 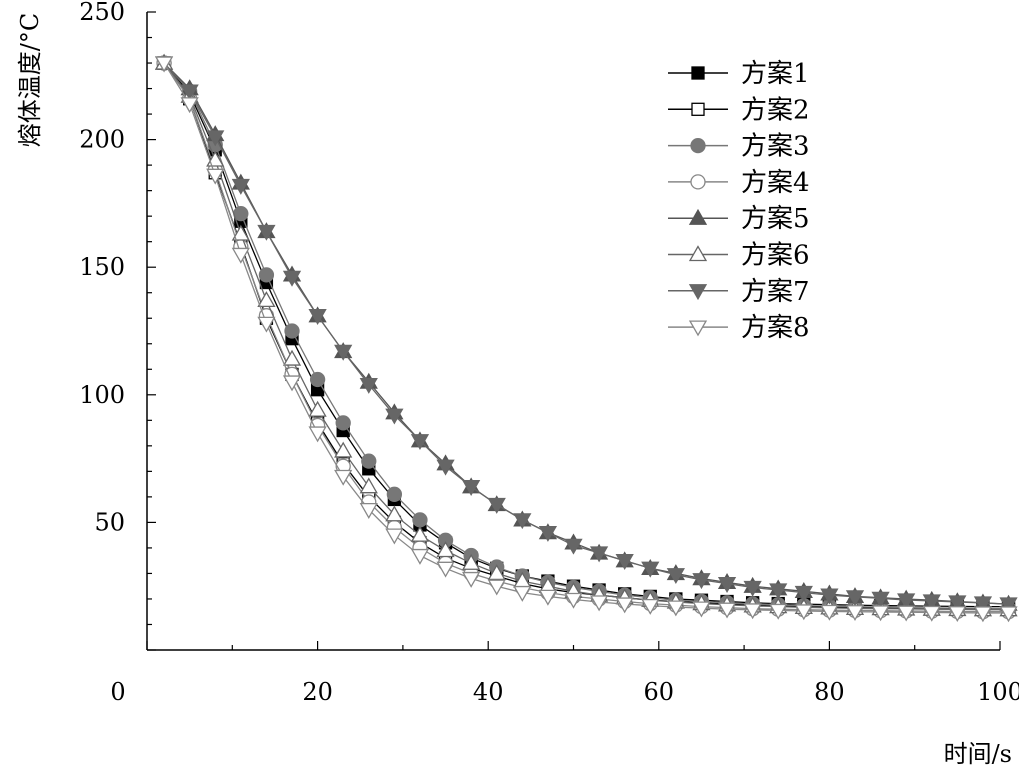 What do you see at coordinates (117, 692) in the screenshot?
I see `x-tick-label: 0` at bounding box center [117, 692].